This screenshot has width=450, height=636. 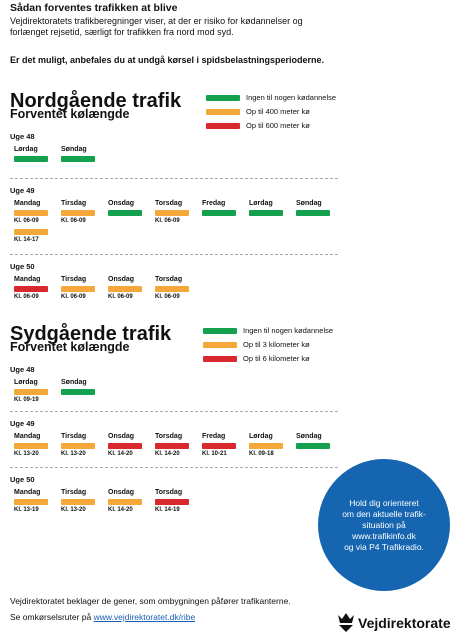 I want to click on time-label: Kl. 13-19, so click(x=26, y=510).